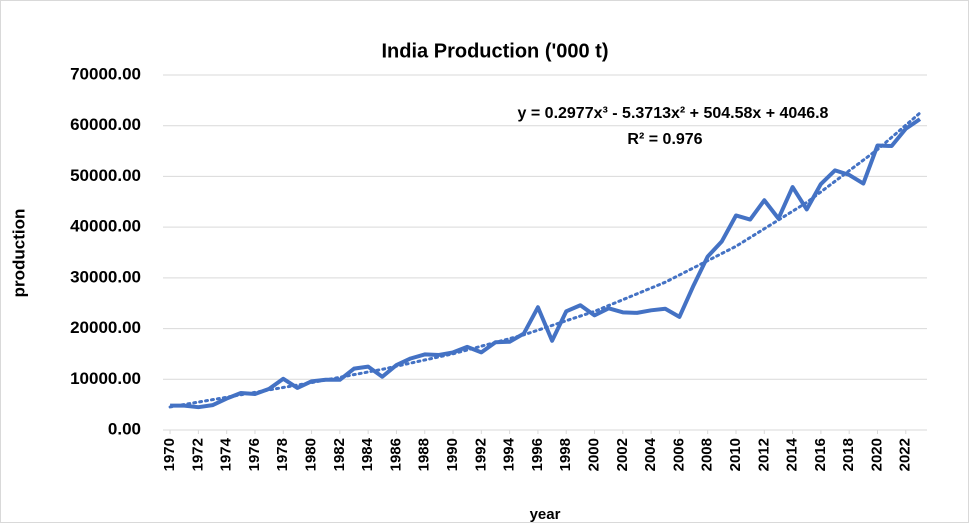 The image size is (969, 523). I want to click on x-tick-label: 2012, so click(763, 454).